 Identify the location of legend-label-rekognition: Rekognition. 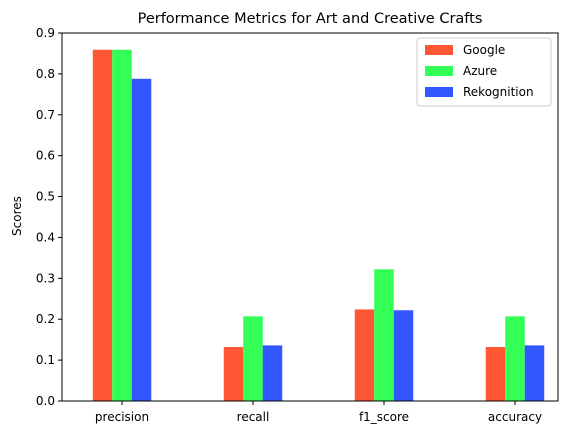
(498, 92).